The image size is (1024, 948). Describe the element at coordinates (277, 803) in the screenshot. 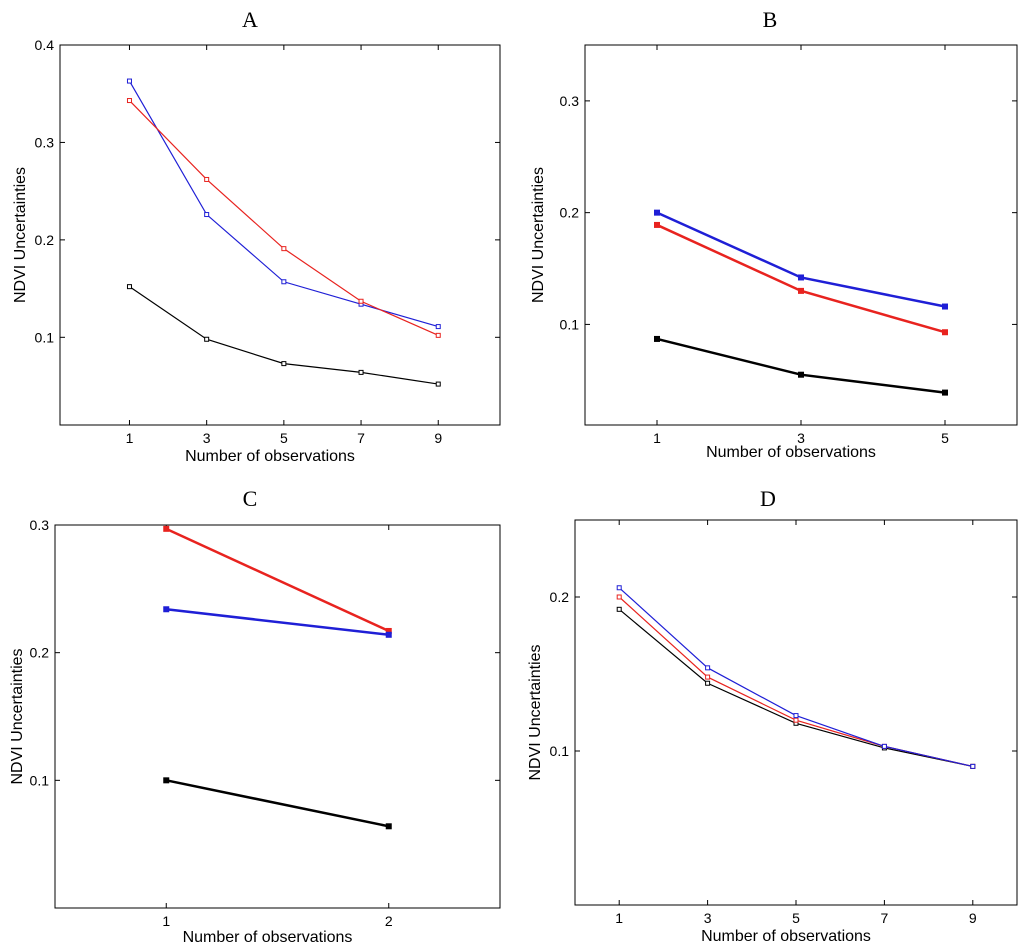

I see `series-line-black-c` at that location.